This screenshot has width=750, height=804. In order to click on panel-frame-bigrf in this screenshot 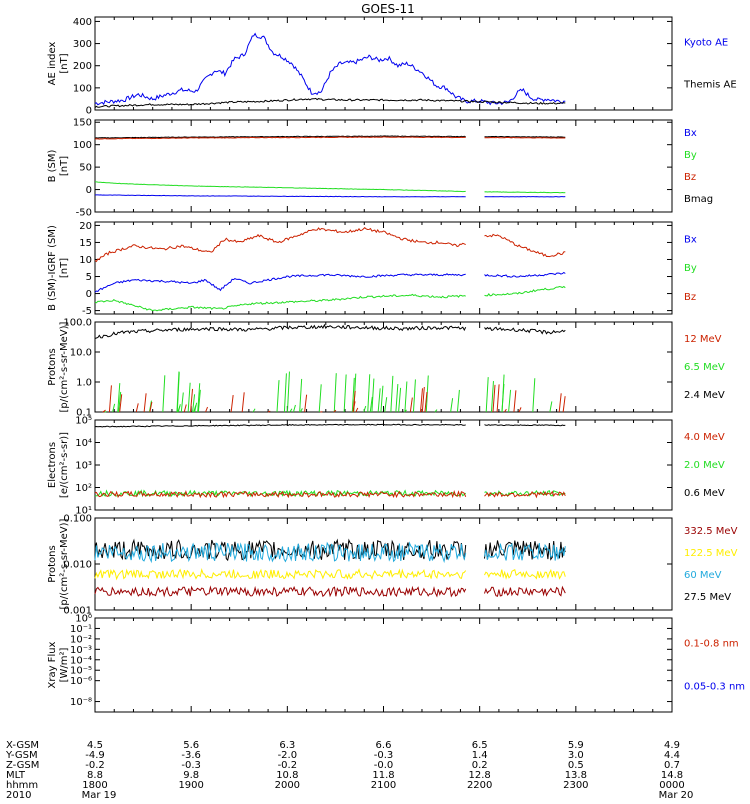, I will do `click(383, 268)`.